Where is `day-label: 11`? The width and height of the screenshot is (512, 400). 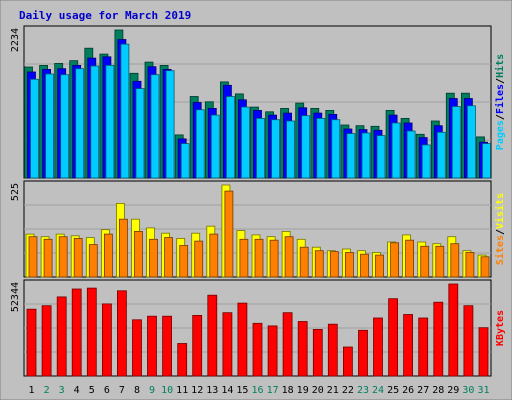
day-label: 11 is located at coordinates (182, 390).